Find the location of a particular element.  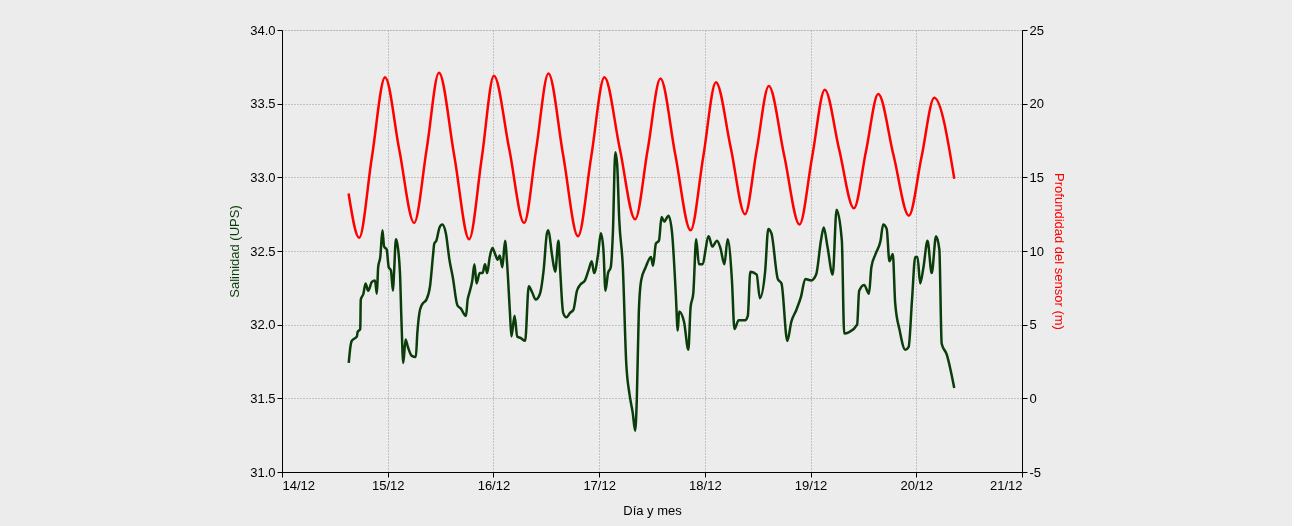

y-tick-label: 33.0 is located at coordinates (263, 177).